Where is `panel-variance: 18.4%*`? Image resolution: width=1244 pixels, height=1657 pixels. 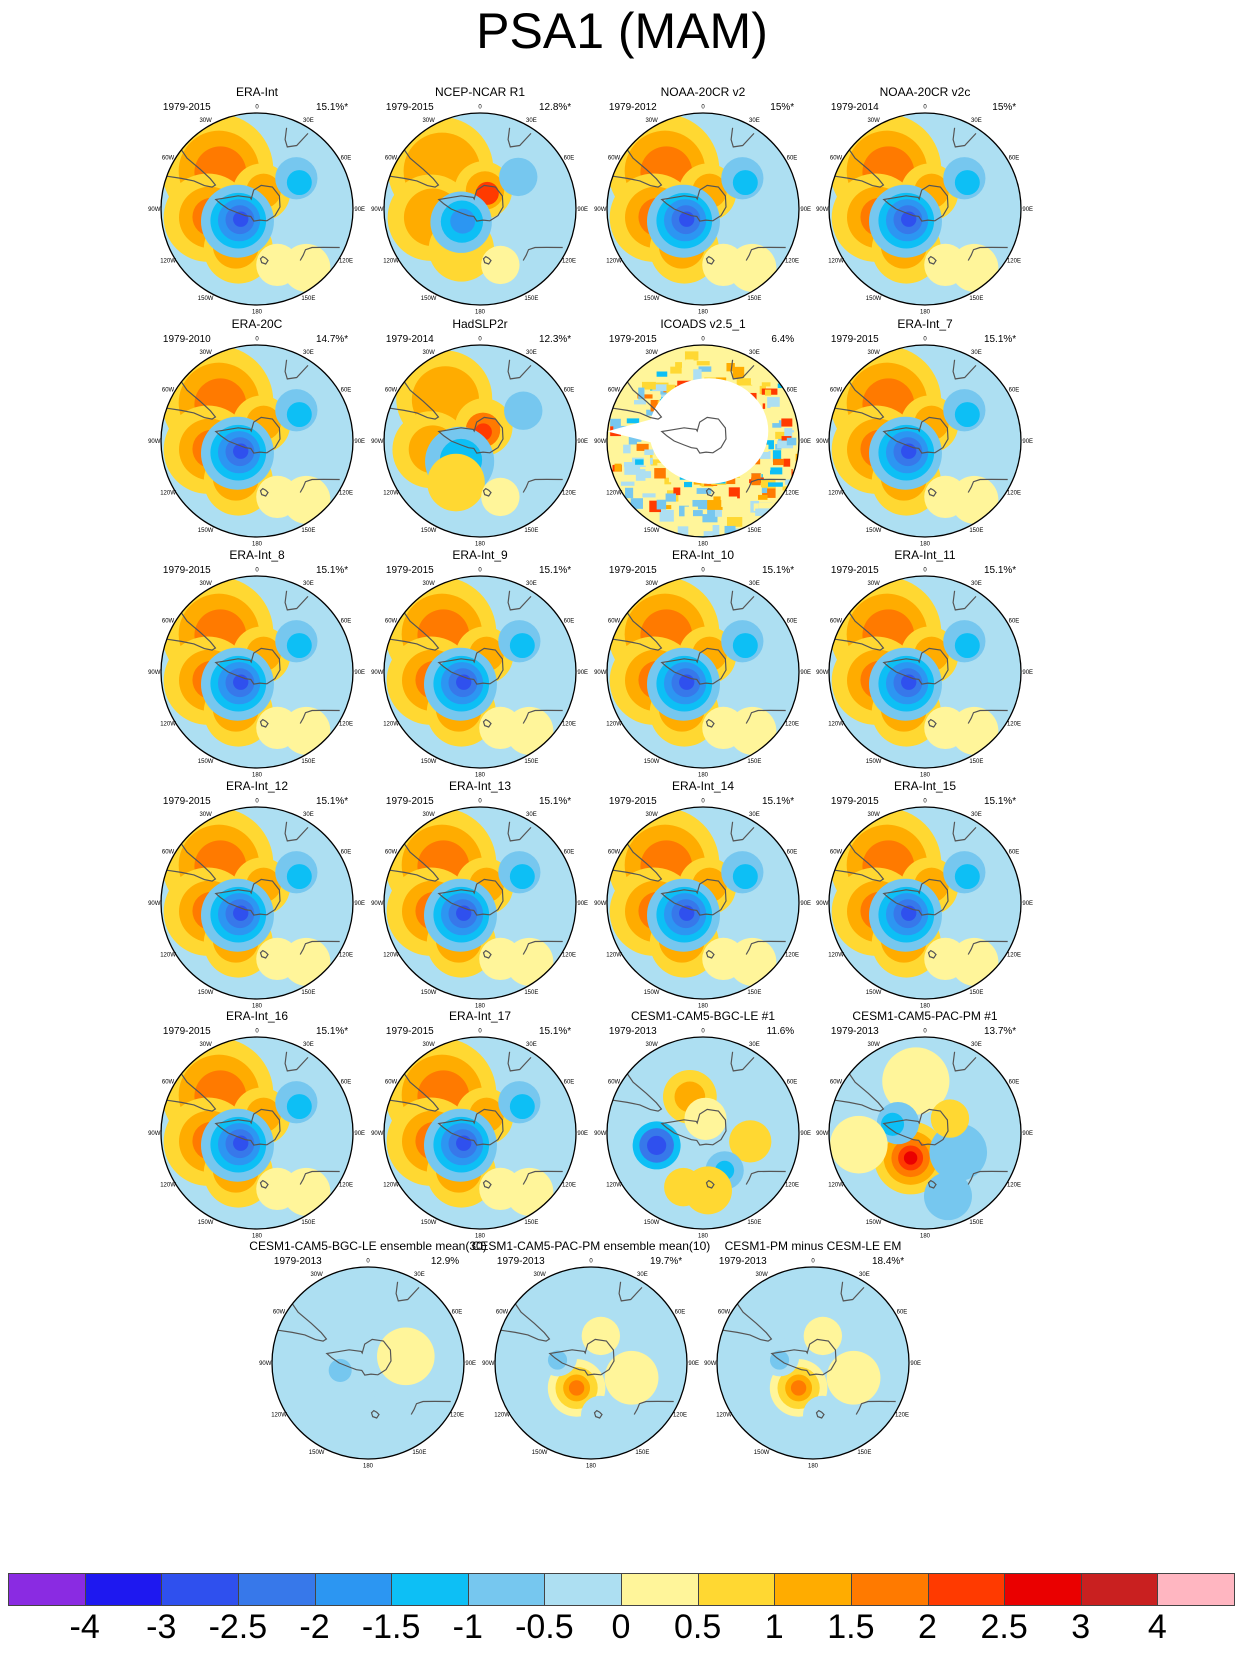
panel-variance: 18.4%* is located at coordinates (888, 1261).